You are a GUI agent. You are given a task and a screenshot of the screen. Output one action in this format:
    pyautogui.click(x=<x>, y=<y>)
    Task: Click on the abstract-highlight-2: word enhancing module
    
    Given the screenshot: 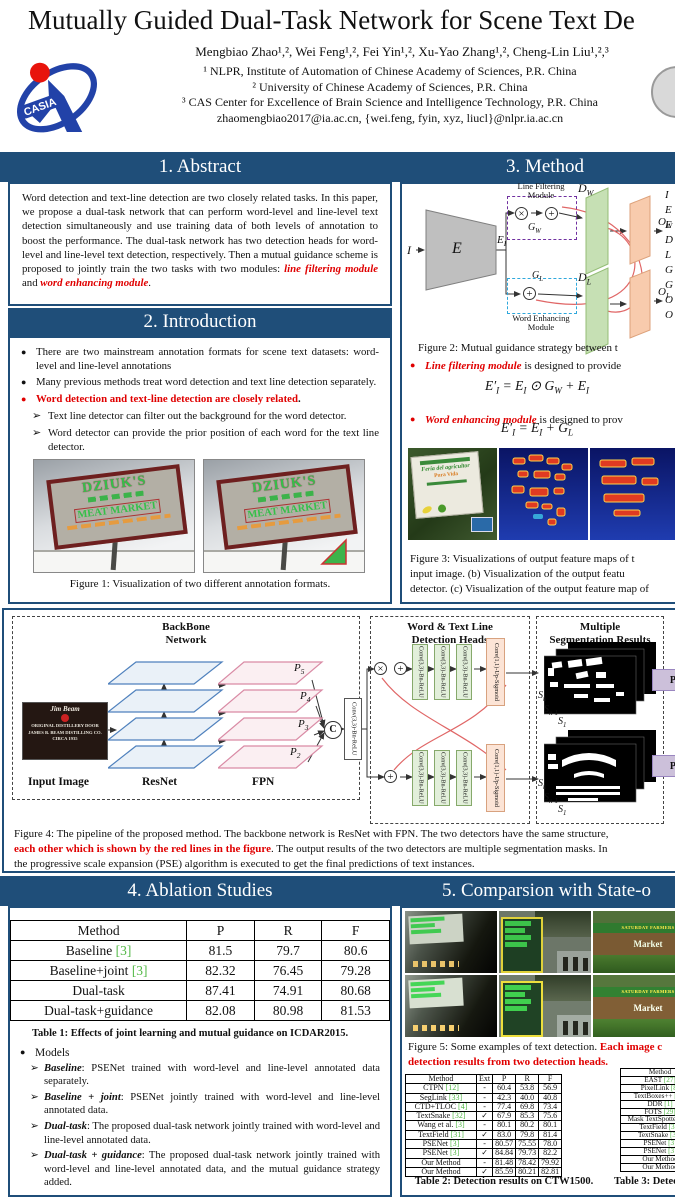 What is the action you would take?
    pyautogui.click(x=94, y=283)
    